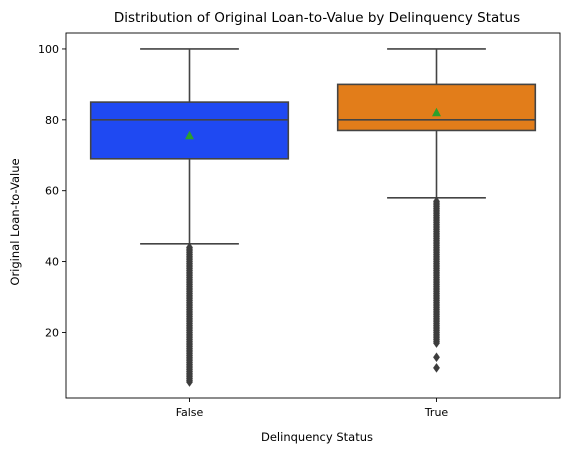 The image size is (575, 453). I want to click on y-tick-label: 100, so click(48, 49).